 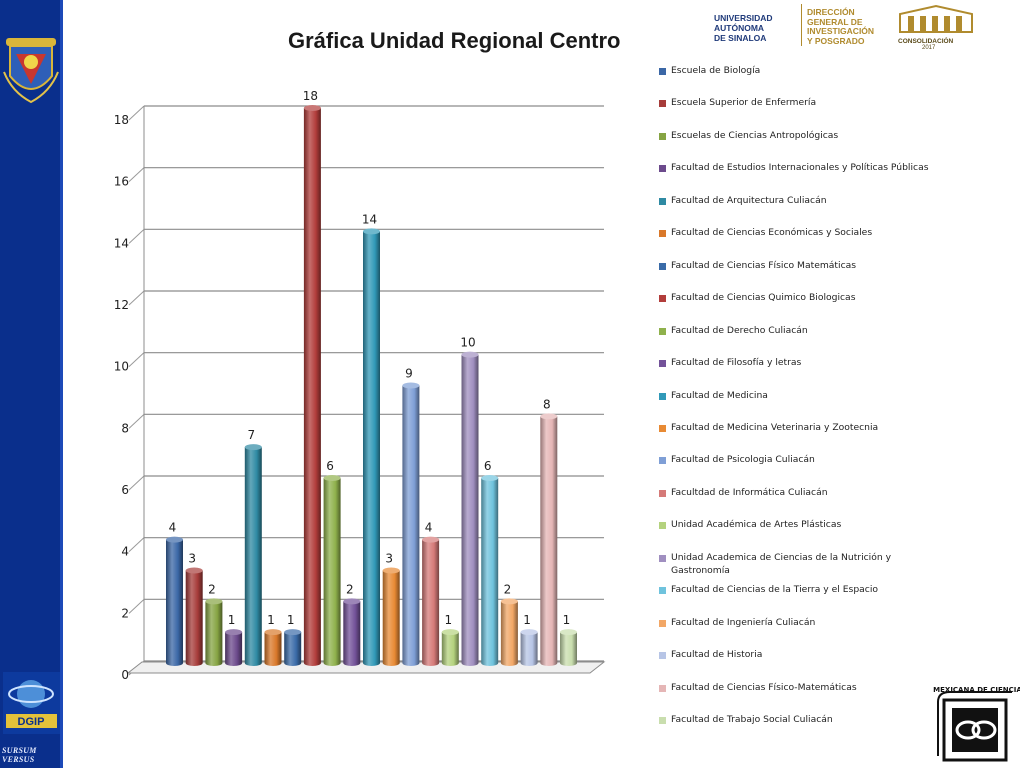 What do you see at coordinates (804, 719) in the screenshot?
I see `legend-item: Facultad de Trabajo Social Culiacán` at bounding box center [804, 719].